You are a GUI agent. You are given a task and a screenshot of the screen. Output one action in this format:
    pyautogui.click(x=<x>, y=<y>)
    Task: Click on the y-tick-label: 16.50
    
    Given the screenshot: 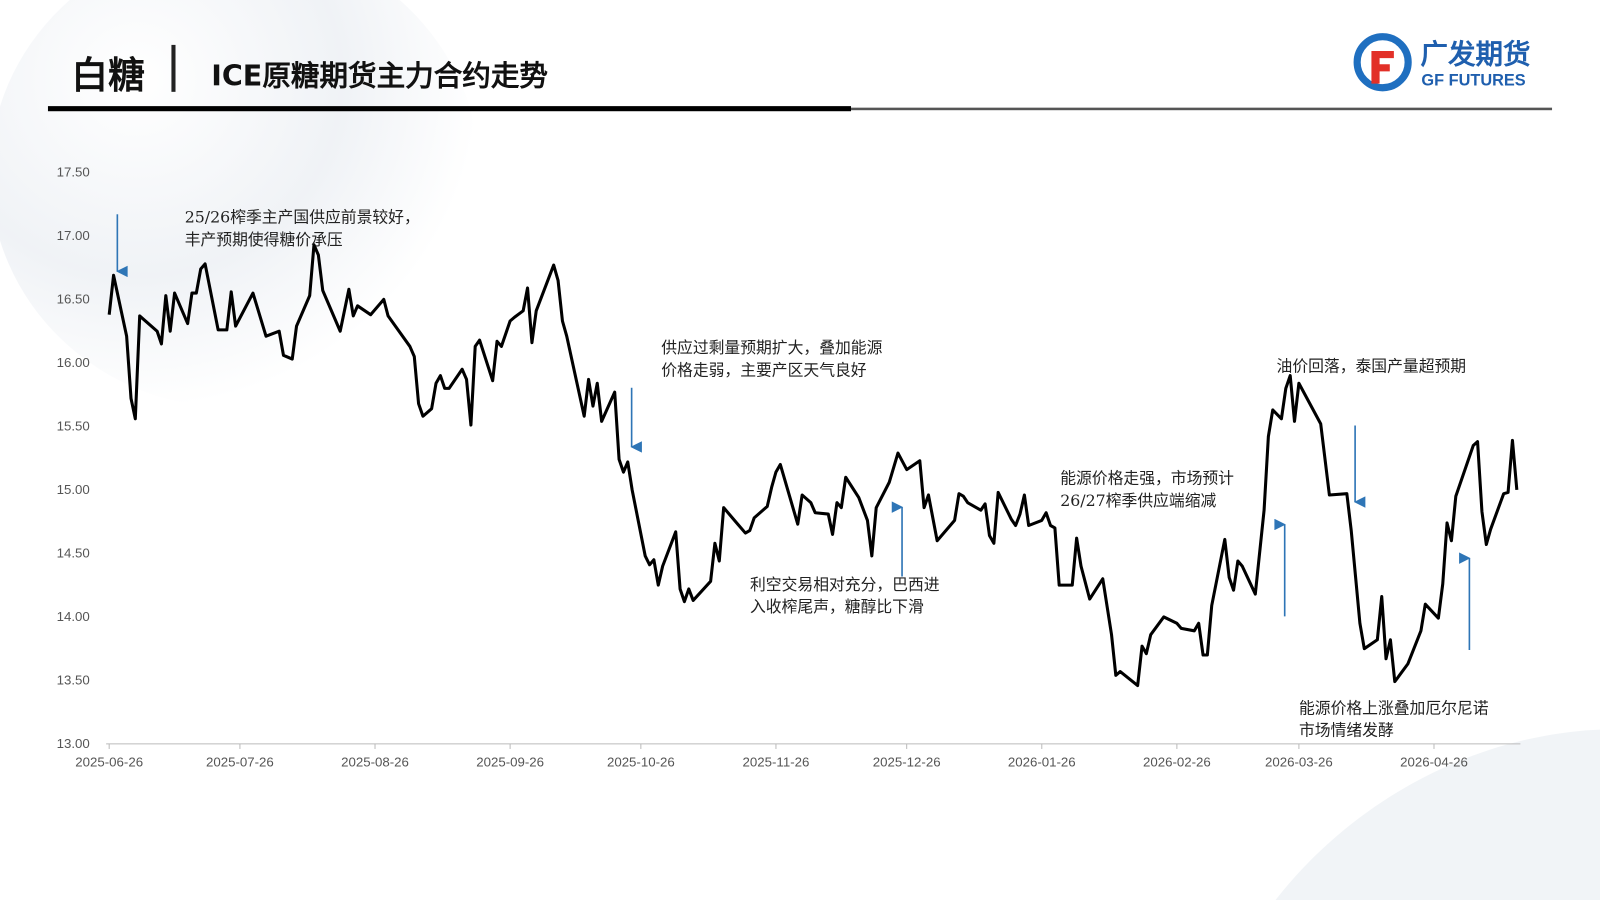 What is the action you would take?
    pyautogui.click(x=73, y=299)
    